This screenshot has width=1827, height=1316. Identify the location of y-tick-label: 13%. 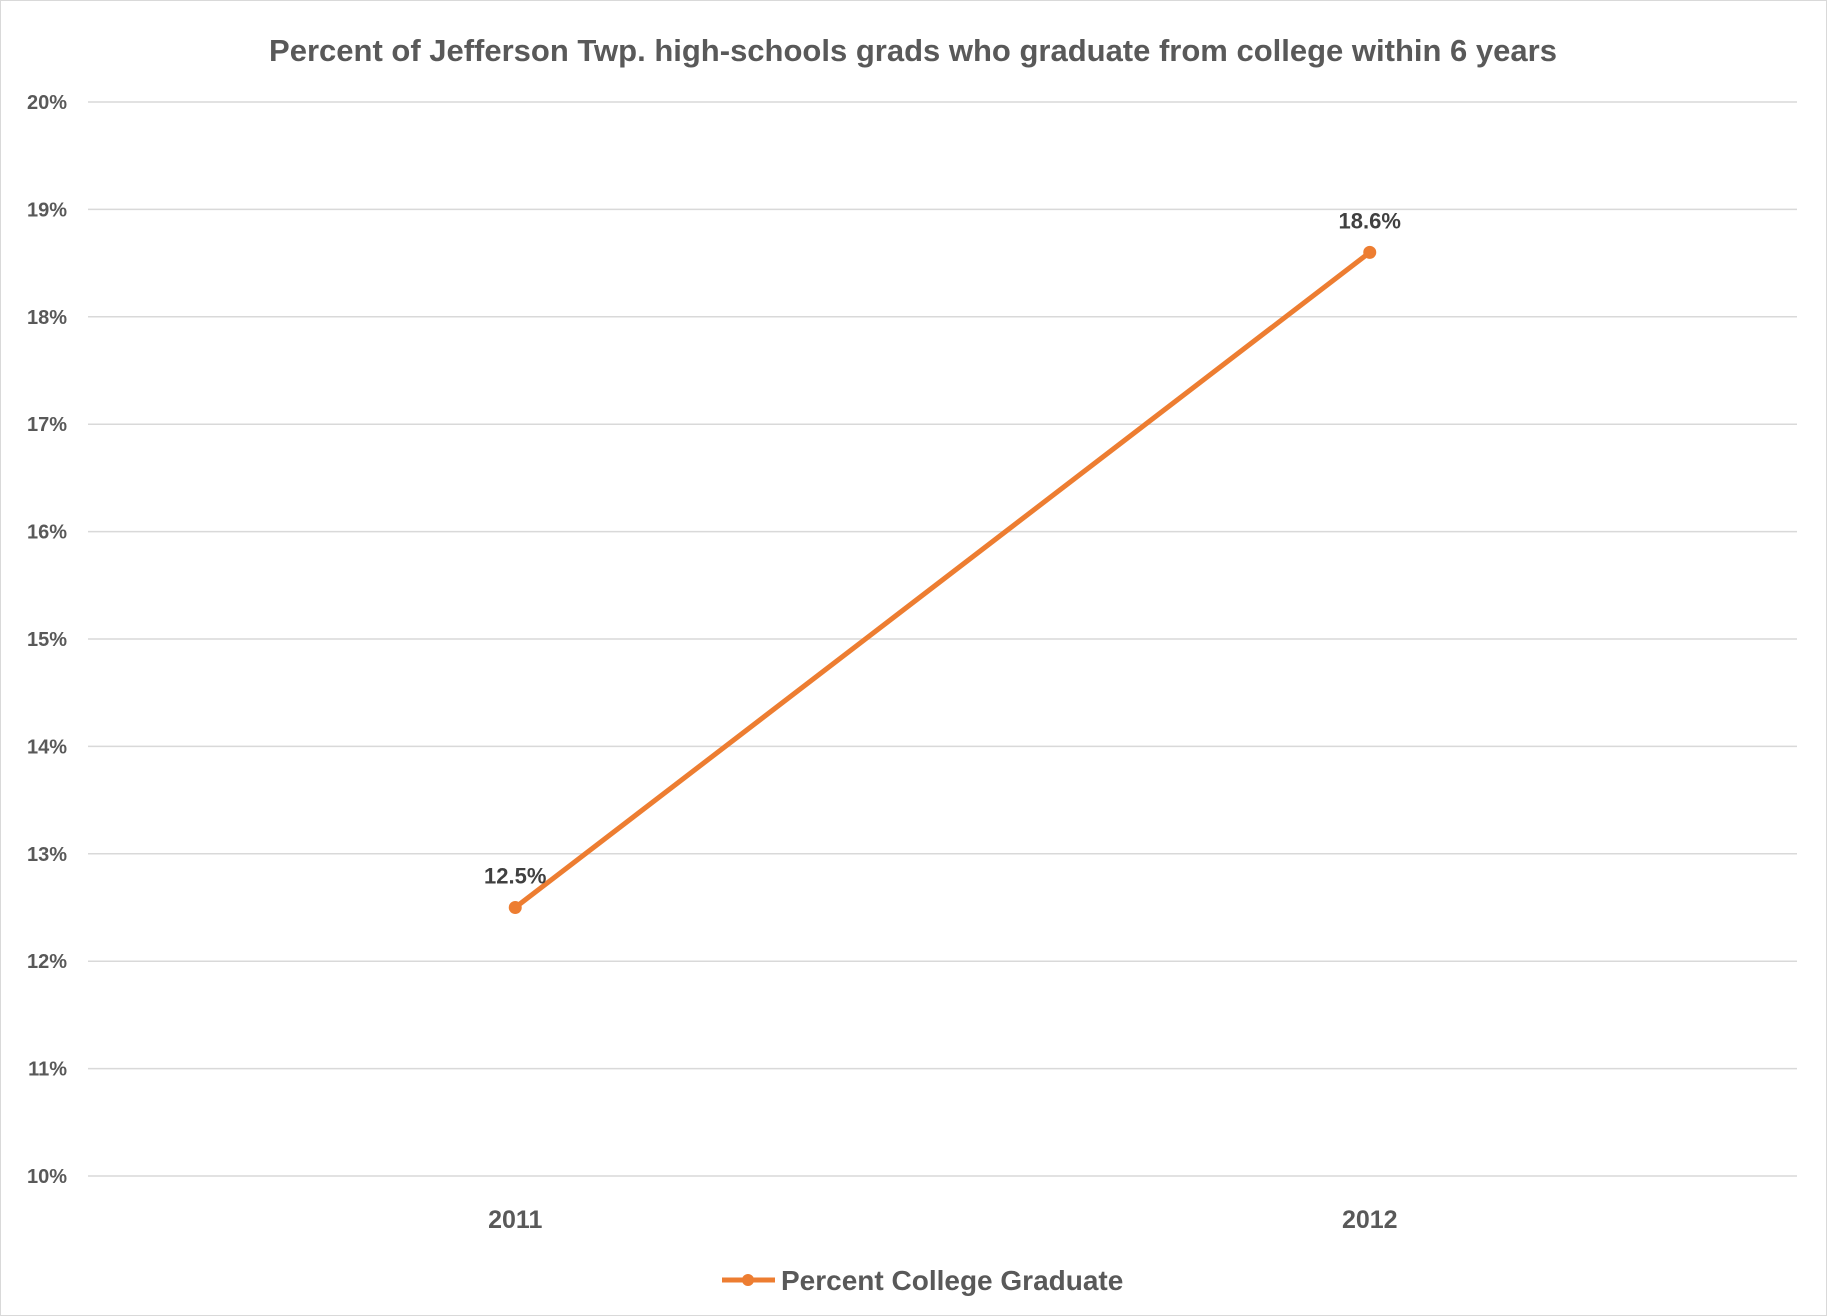
(47, 855).